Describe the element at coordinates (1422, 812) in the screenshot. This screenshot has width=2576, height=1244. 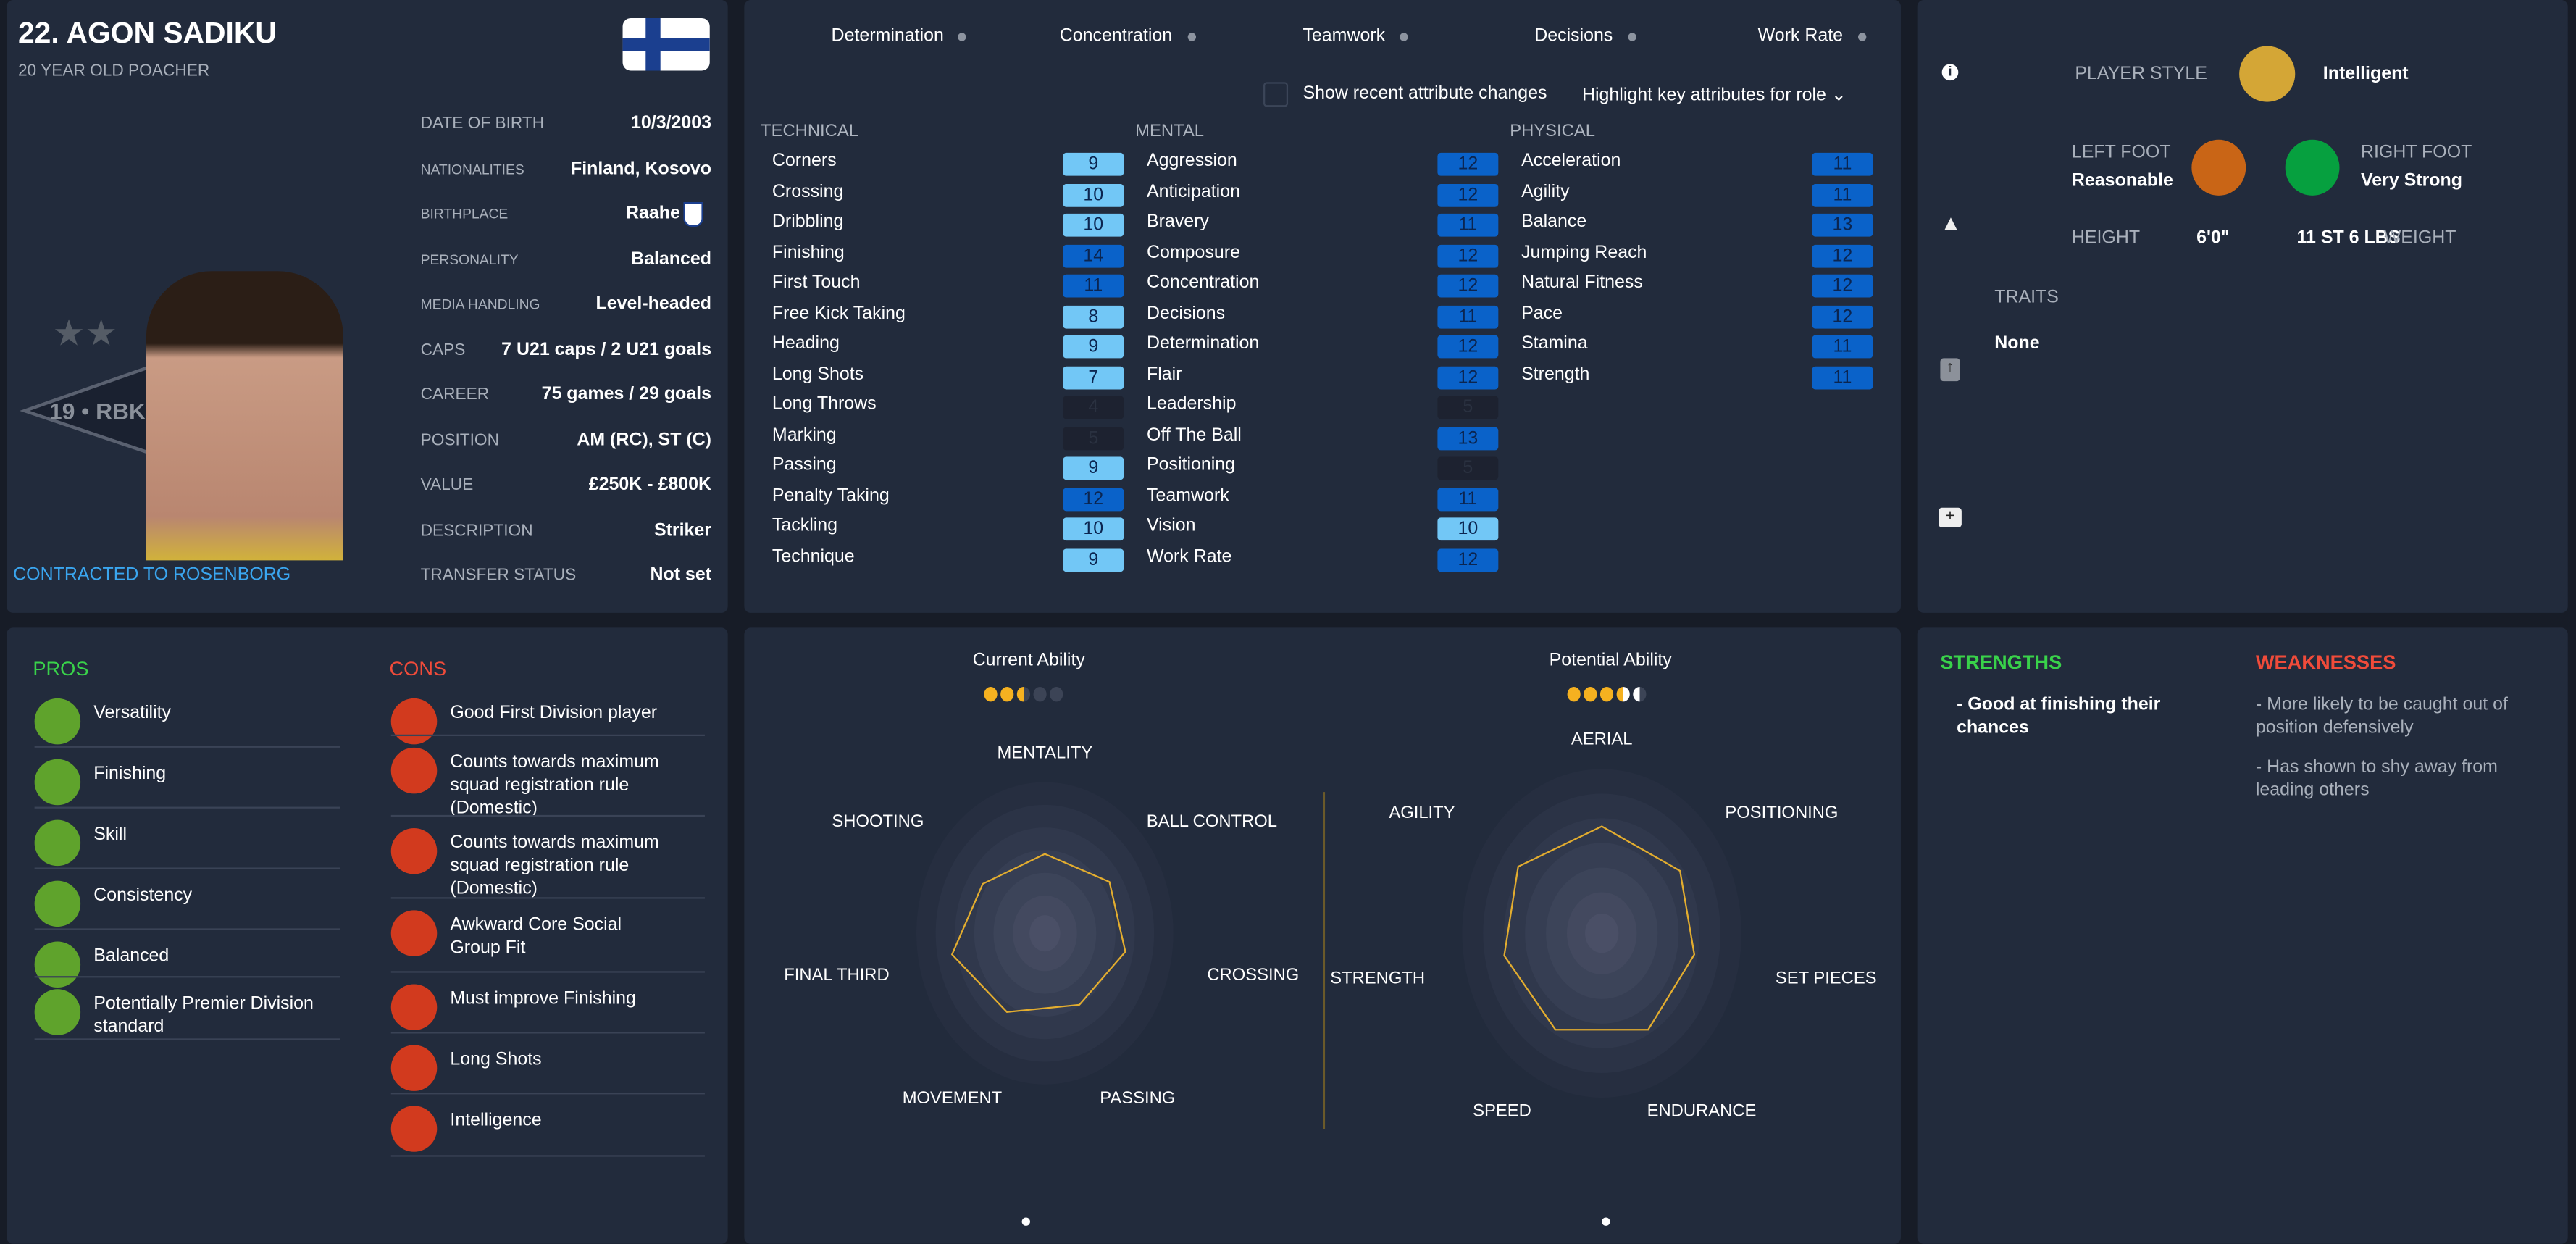
I see `radar-axis-label: AGILITY` at that location.